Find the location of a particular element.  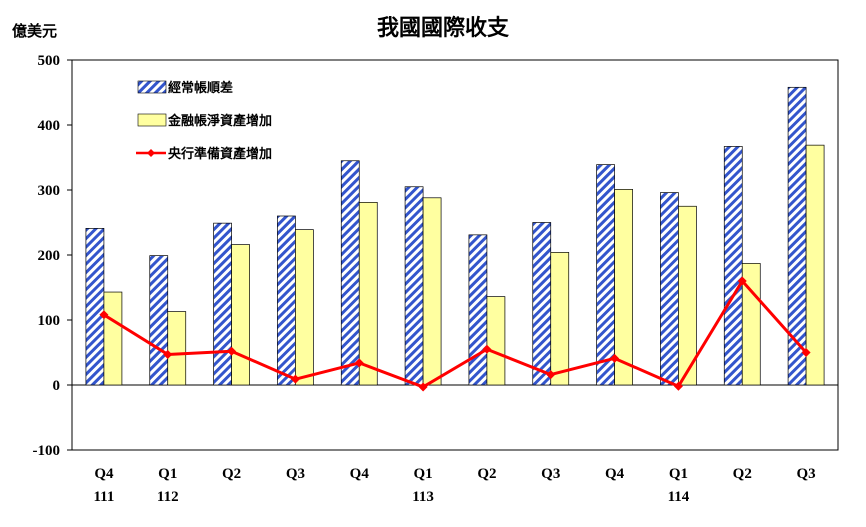

x-tick-label-year: 114 is located at coordinates (679, 497).